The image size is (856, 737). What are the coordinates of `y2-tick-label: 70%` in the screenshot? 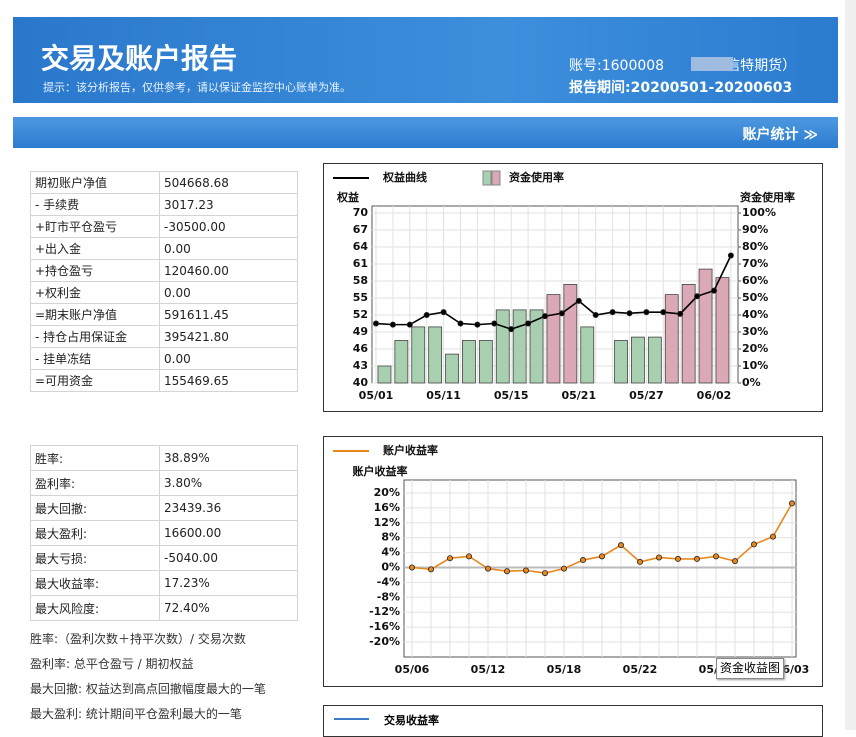 It's located at (755, 263).